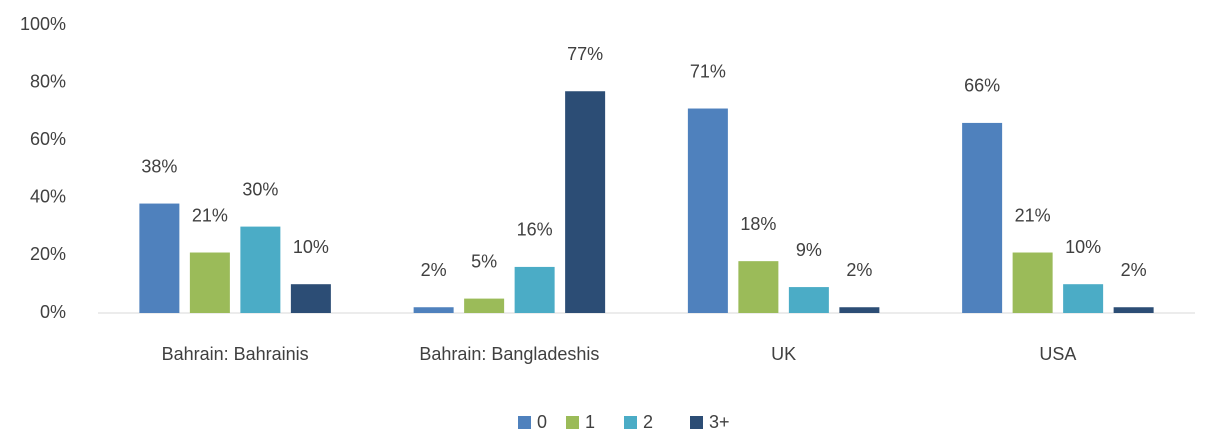 The height and width of the screenshot is (436, 1209). I want to click on y-tick-label: 20%, so click(48, 254).